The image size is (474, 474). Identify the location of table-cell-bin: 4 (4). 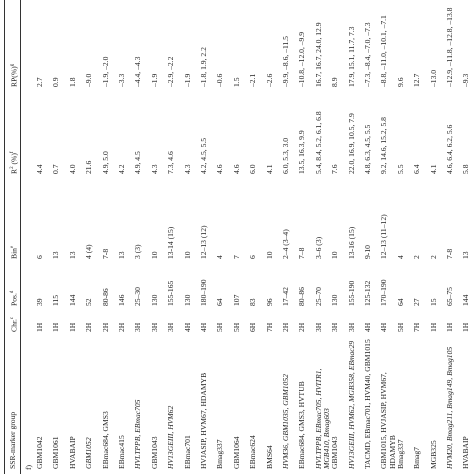
(89, 251).